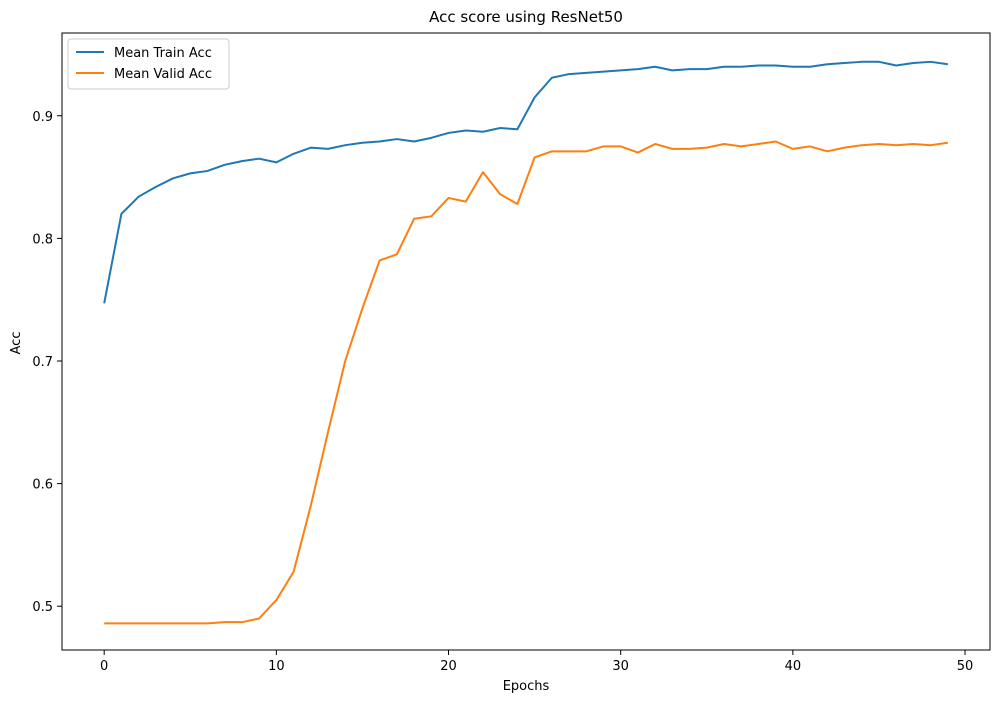  What do you see at coordinates (42, 485) in the screenshot?
I see `y-tick-label: 0.6` at bounding box center [42, 485].